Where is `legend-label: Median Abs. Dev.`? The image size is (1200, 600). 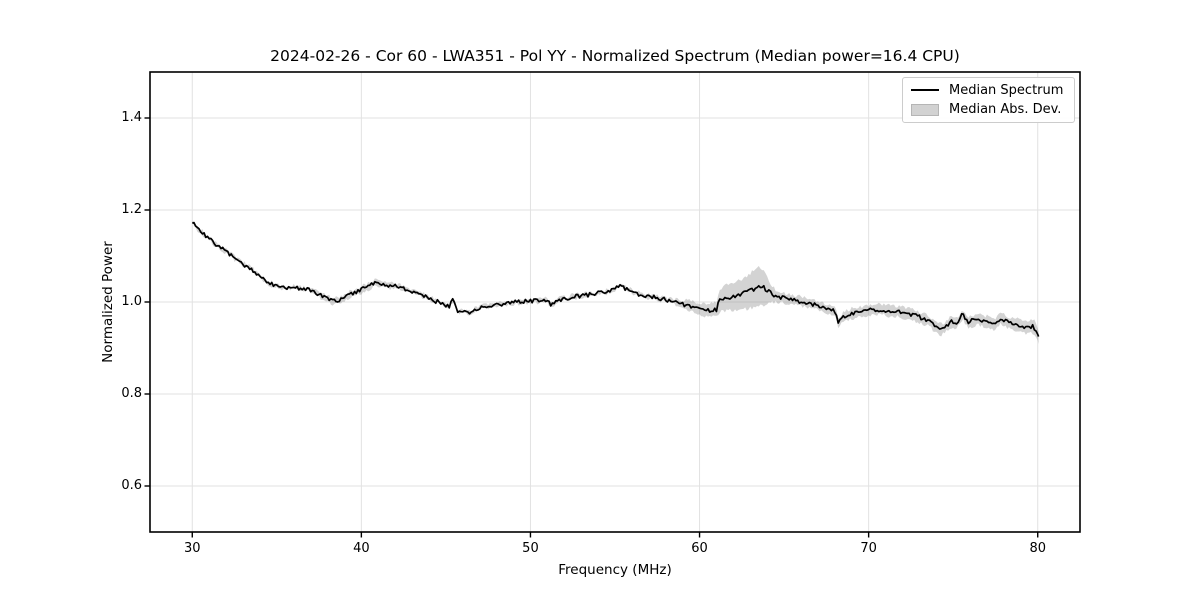 legend-label: Median Abs. Dev. is located at coordinates (1005, 110).